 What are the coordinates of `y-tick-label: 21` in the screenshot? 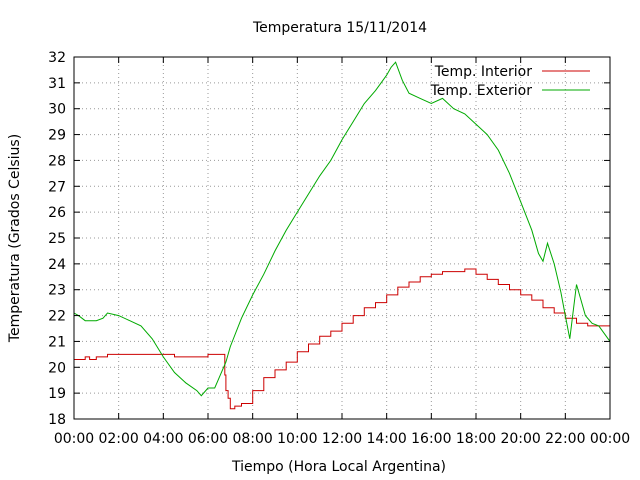 It's located at (57, 342).